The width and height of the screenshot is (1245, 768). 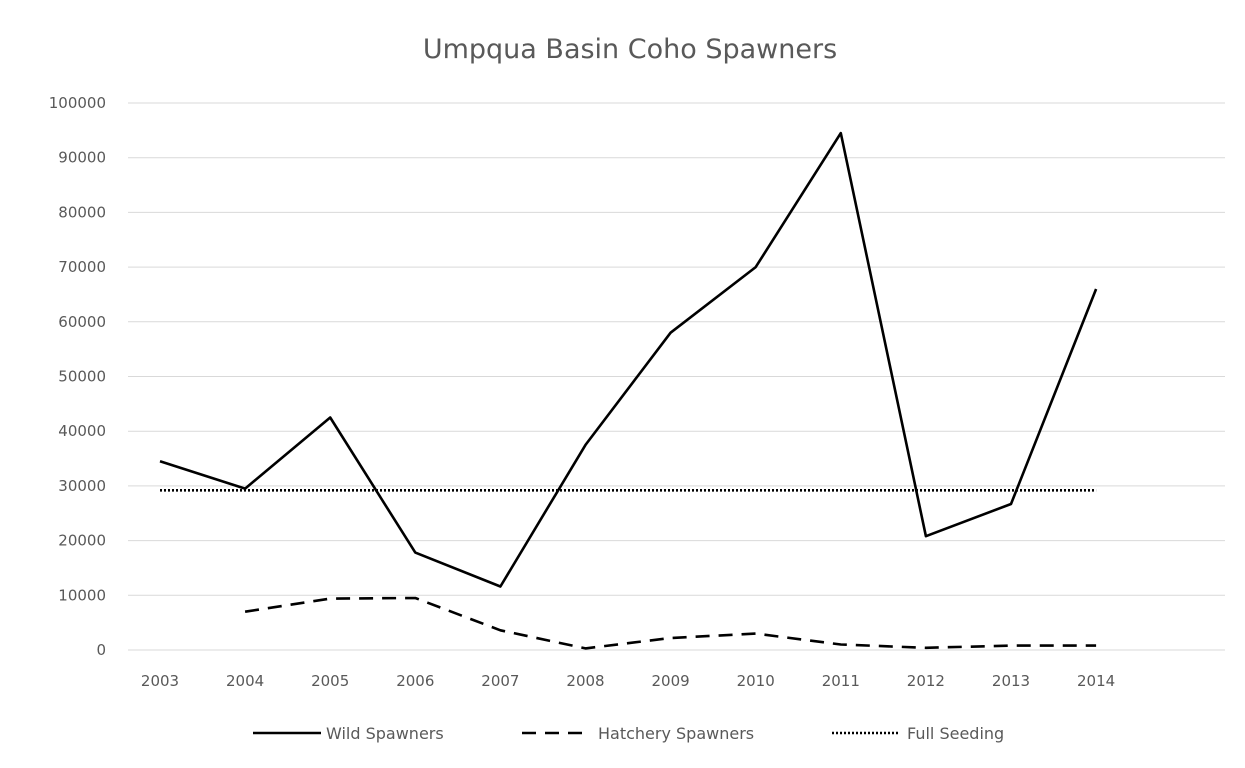 I want to click on legend-item-hatchery-spawners: Hatchery Spawners, so click(x=638, y=733).